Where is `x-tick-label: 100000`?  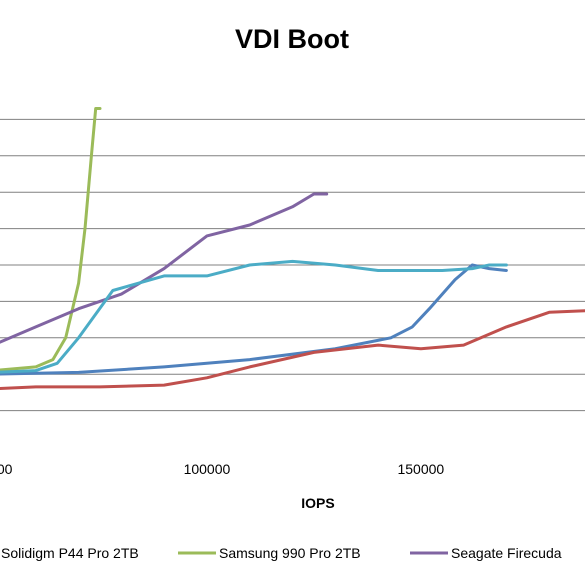 x-tick-label: 100000 is located at coordinates (207, 469).